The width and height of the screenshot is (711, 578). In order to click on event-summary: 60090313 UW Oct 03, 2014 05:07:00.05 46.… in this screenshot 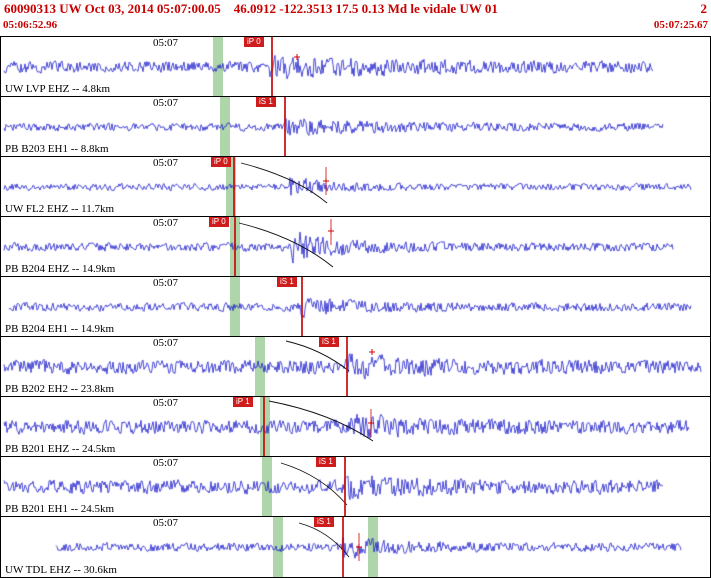, I will do `click(251, 8)`.